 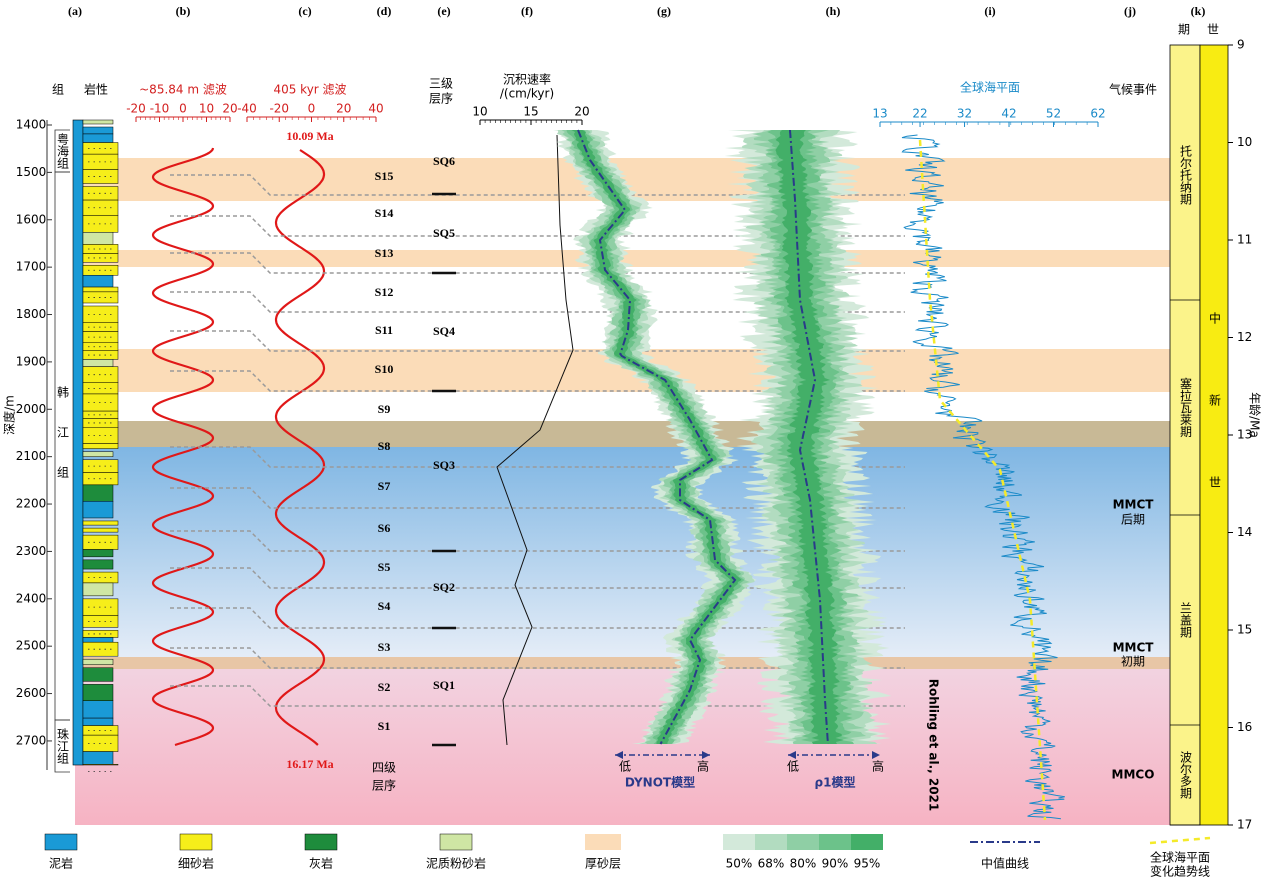 I want to click on depth-tick-label: 1600, so click(x=31, y=219).